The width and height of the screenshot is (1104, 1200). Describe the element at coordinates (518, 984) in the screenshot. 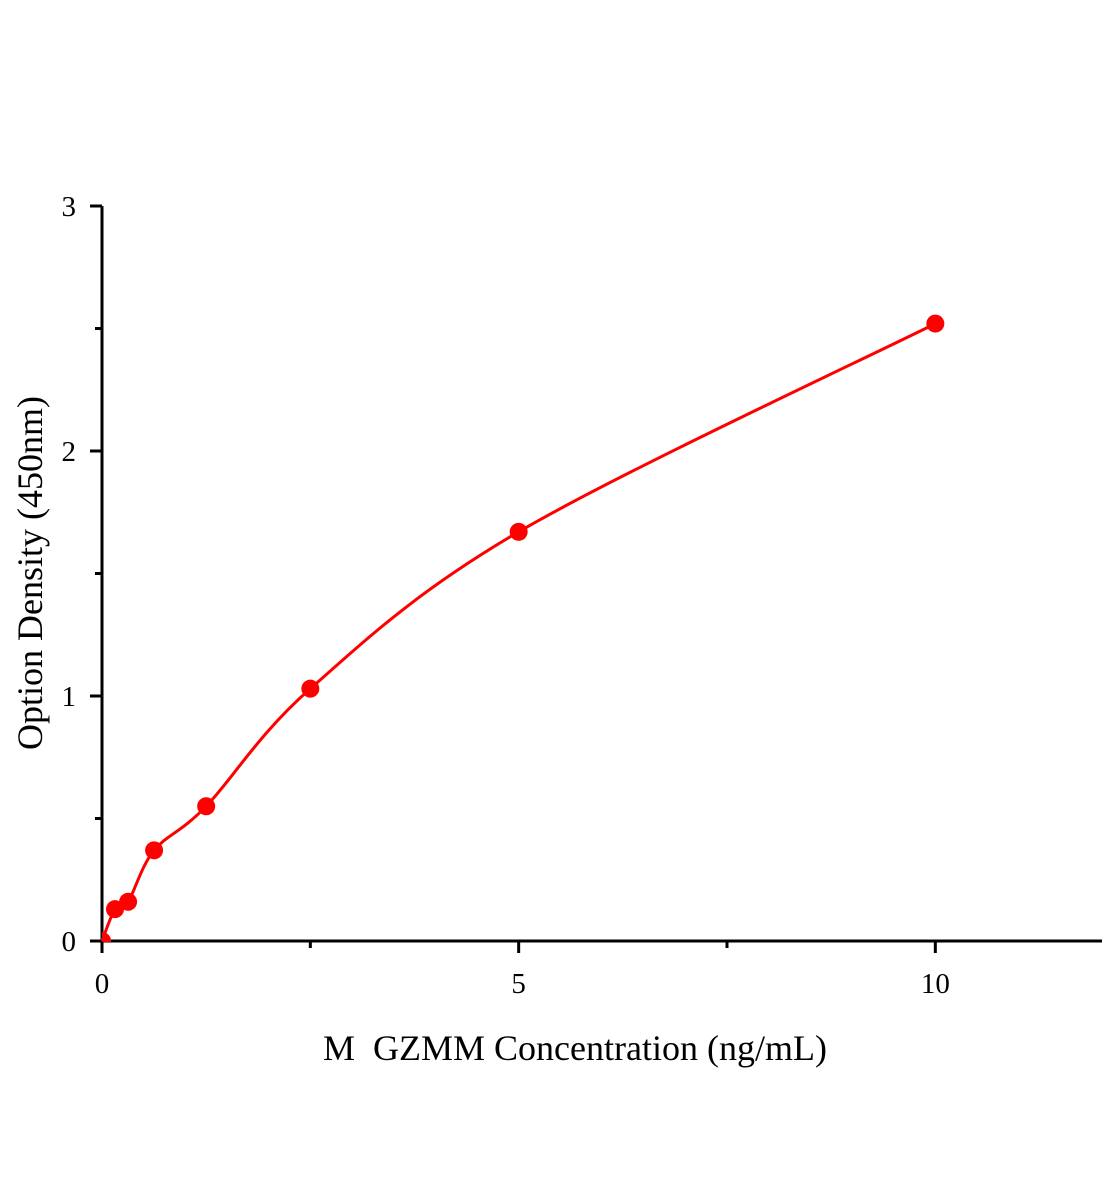

I see `x-tick-label: 5` at that location.